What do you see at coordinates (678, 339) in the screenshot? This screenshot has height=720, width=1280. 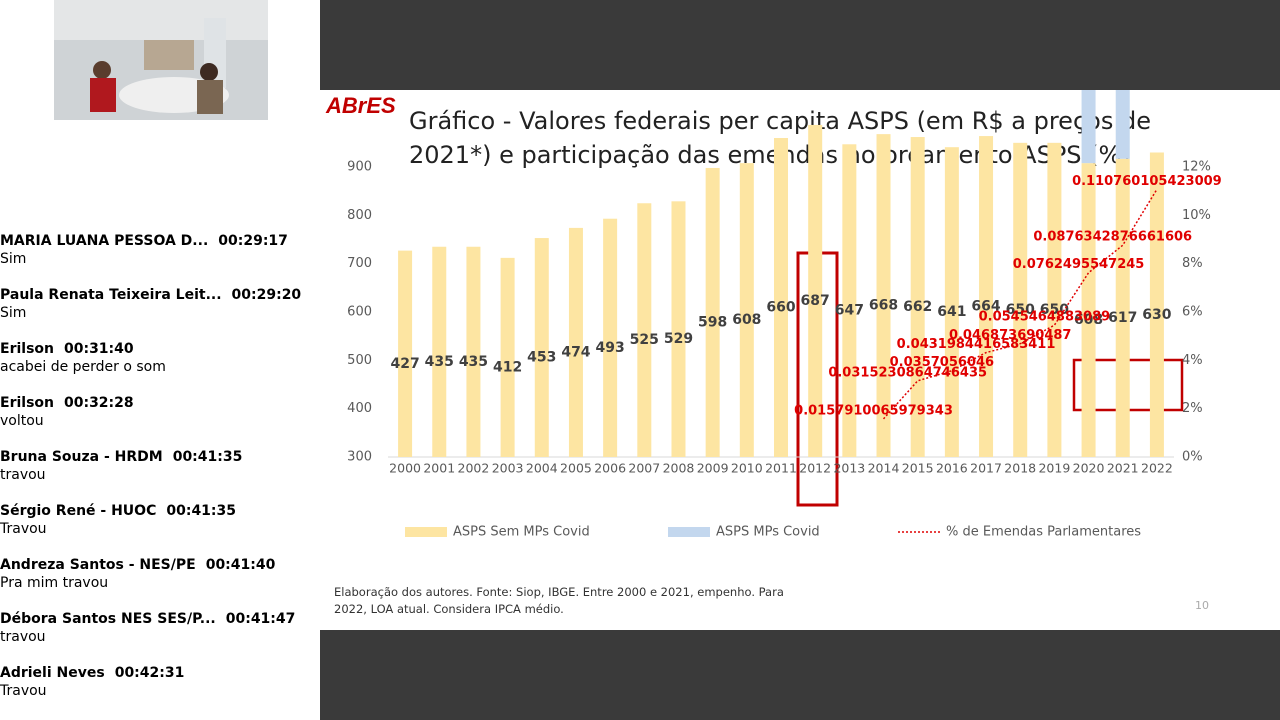 I see `data-label: 529` at bounding box center [678, 339].